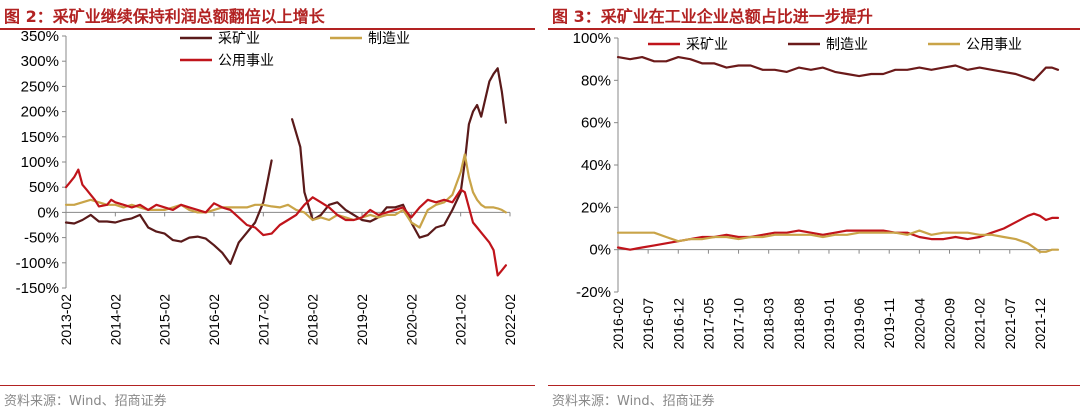 Image resolution: width=1080 pixels, height=410 pixels. Describe the element at coordinates (596, 165) in the screenshot. I see `y-tick-label: 40%` at that location.